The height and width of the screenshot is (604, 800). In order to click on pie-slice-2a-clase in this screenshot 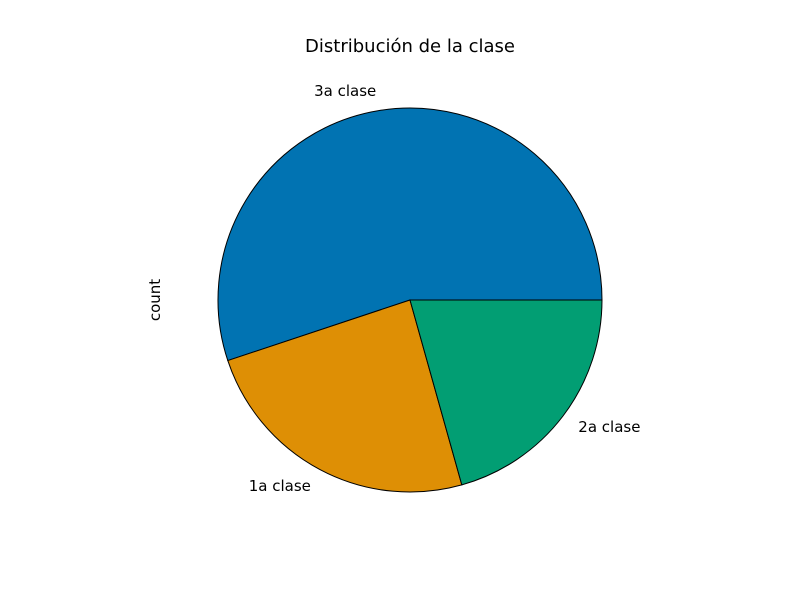, I will do `click(506, 392)`.